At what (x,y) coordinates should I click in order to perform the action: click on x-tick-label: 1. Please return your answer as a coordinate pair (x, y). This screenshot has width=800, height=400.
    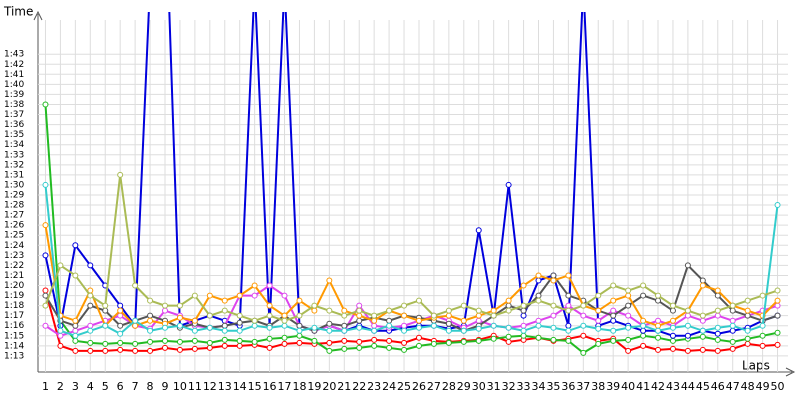
    Looking at the image, I should click on (45, 386).